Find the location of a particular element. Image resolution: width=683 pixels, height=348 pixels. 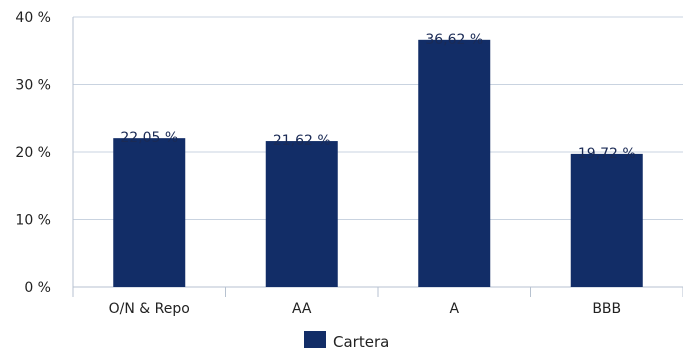

y-axis: 0 % 10 % 20 % 30 % 40 % is located at coordinates (44, 153).